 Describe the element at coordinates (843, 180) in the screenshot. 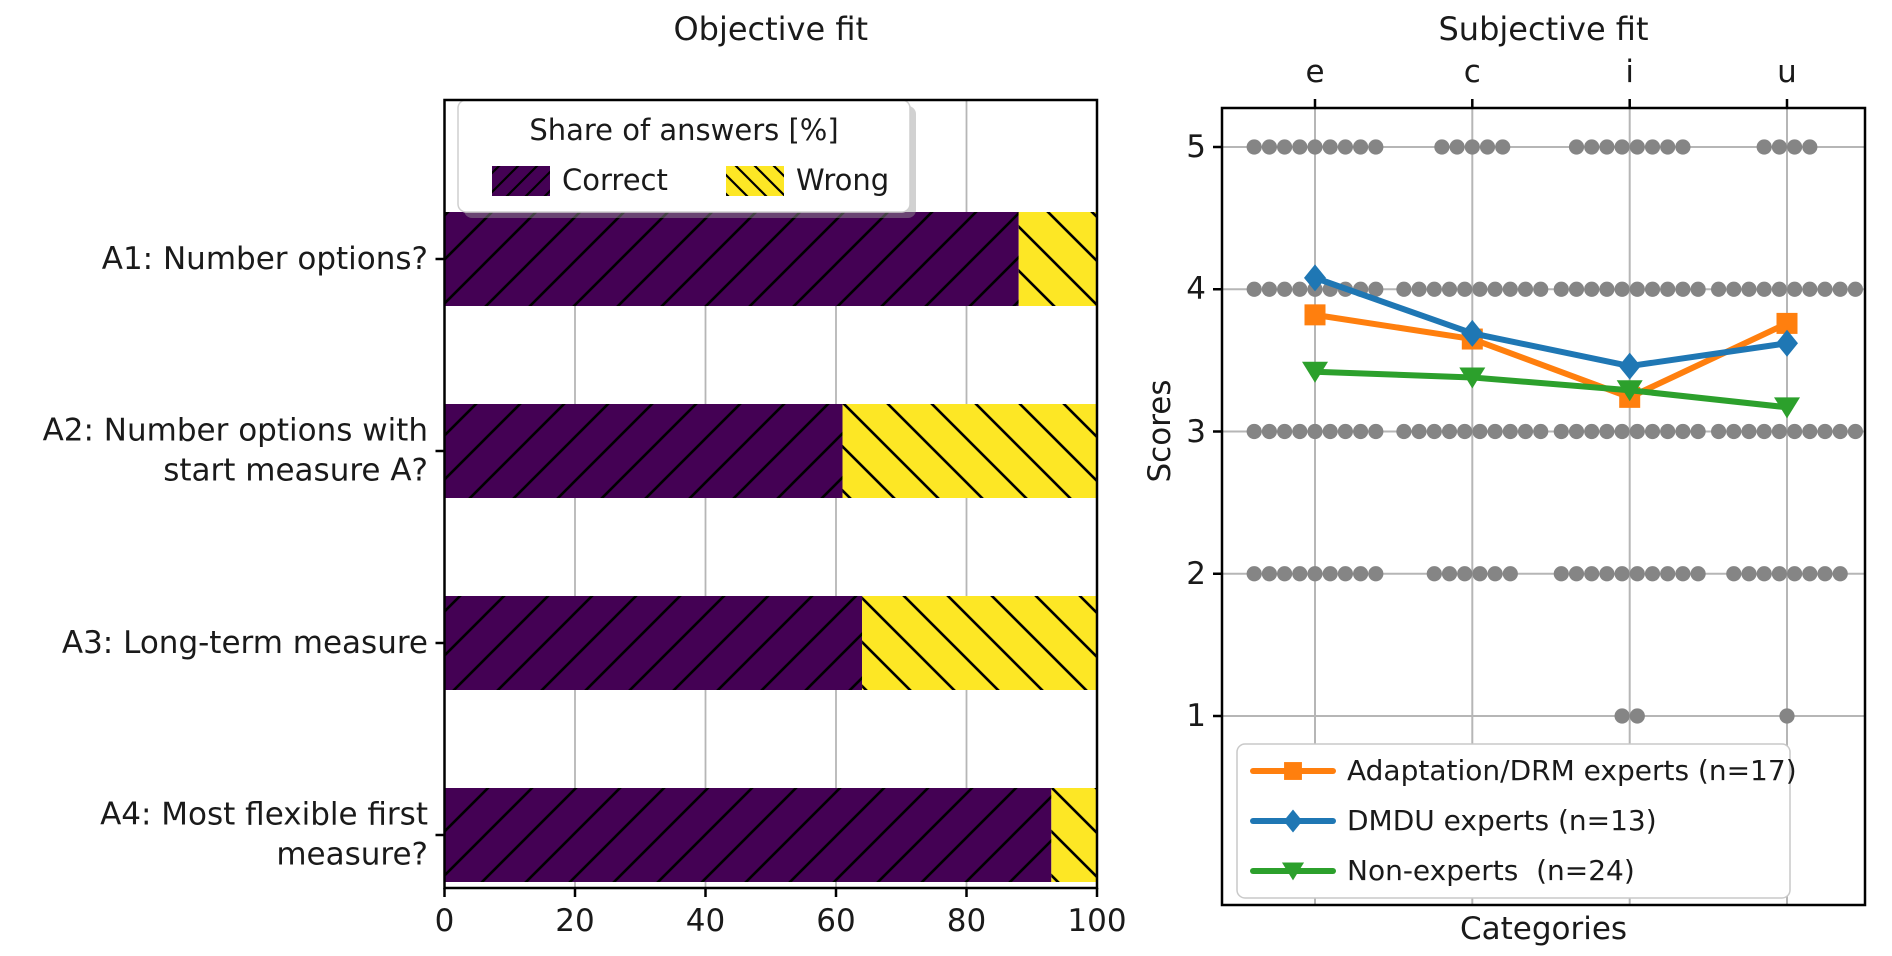

I see `left-legend-label-wrong: Wrong` at that location.